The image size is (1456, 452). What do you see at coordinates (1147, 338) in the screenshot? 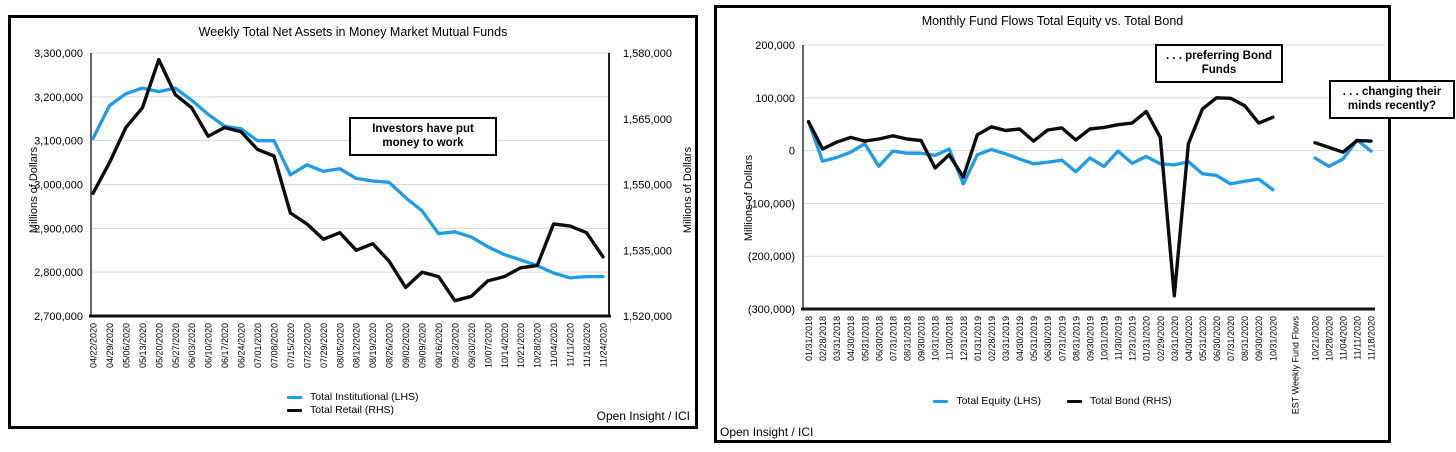
I see `svg-text: 01/31/2020` at bounding box center [1147, 338].